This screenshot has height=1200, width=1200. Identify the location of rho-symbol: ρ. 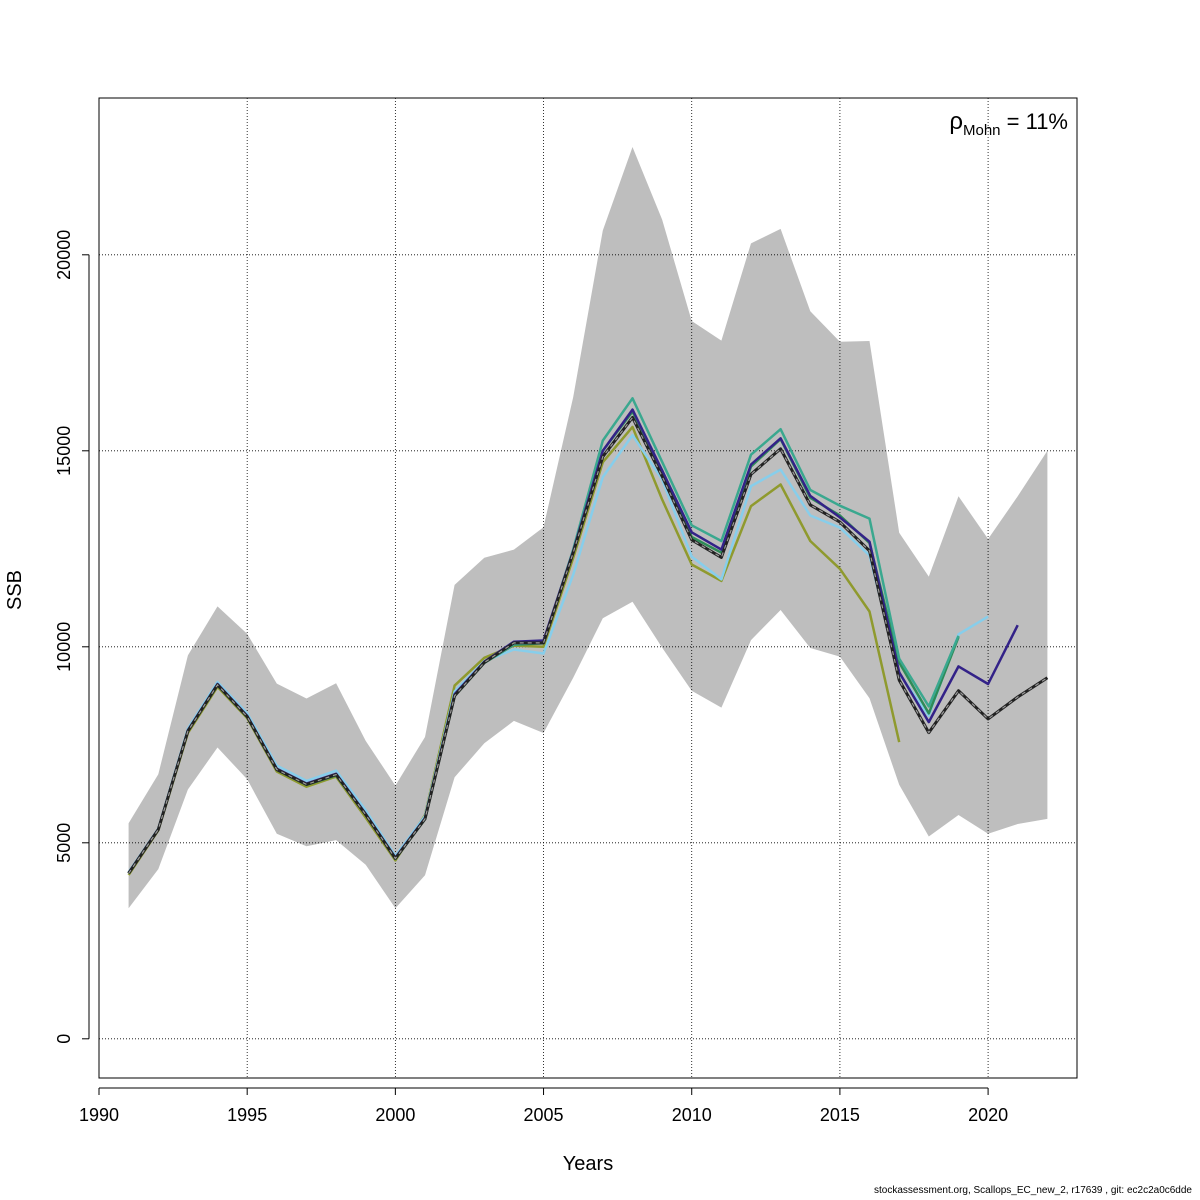
(956, 121).